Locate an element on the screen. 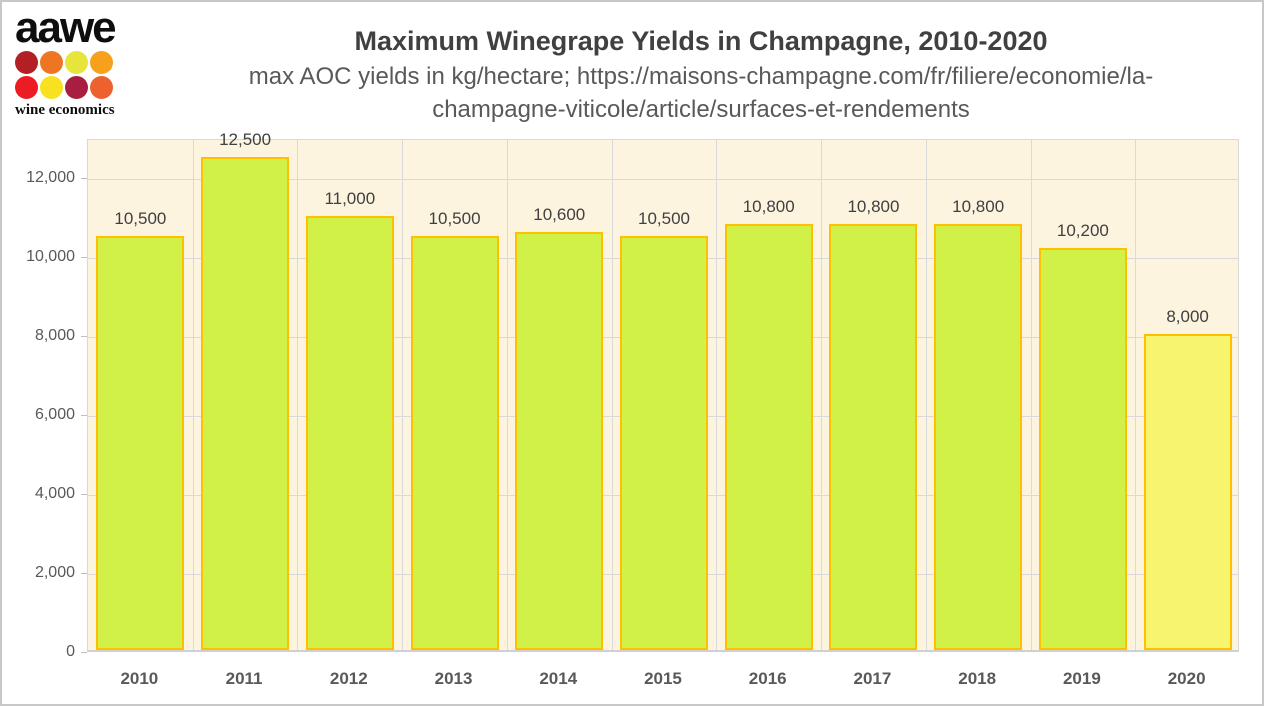 This screenshot has height=706, width=1264. bar-2013 is located at coordinates (454, 442).